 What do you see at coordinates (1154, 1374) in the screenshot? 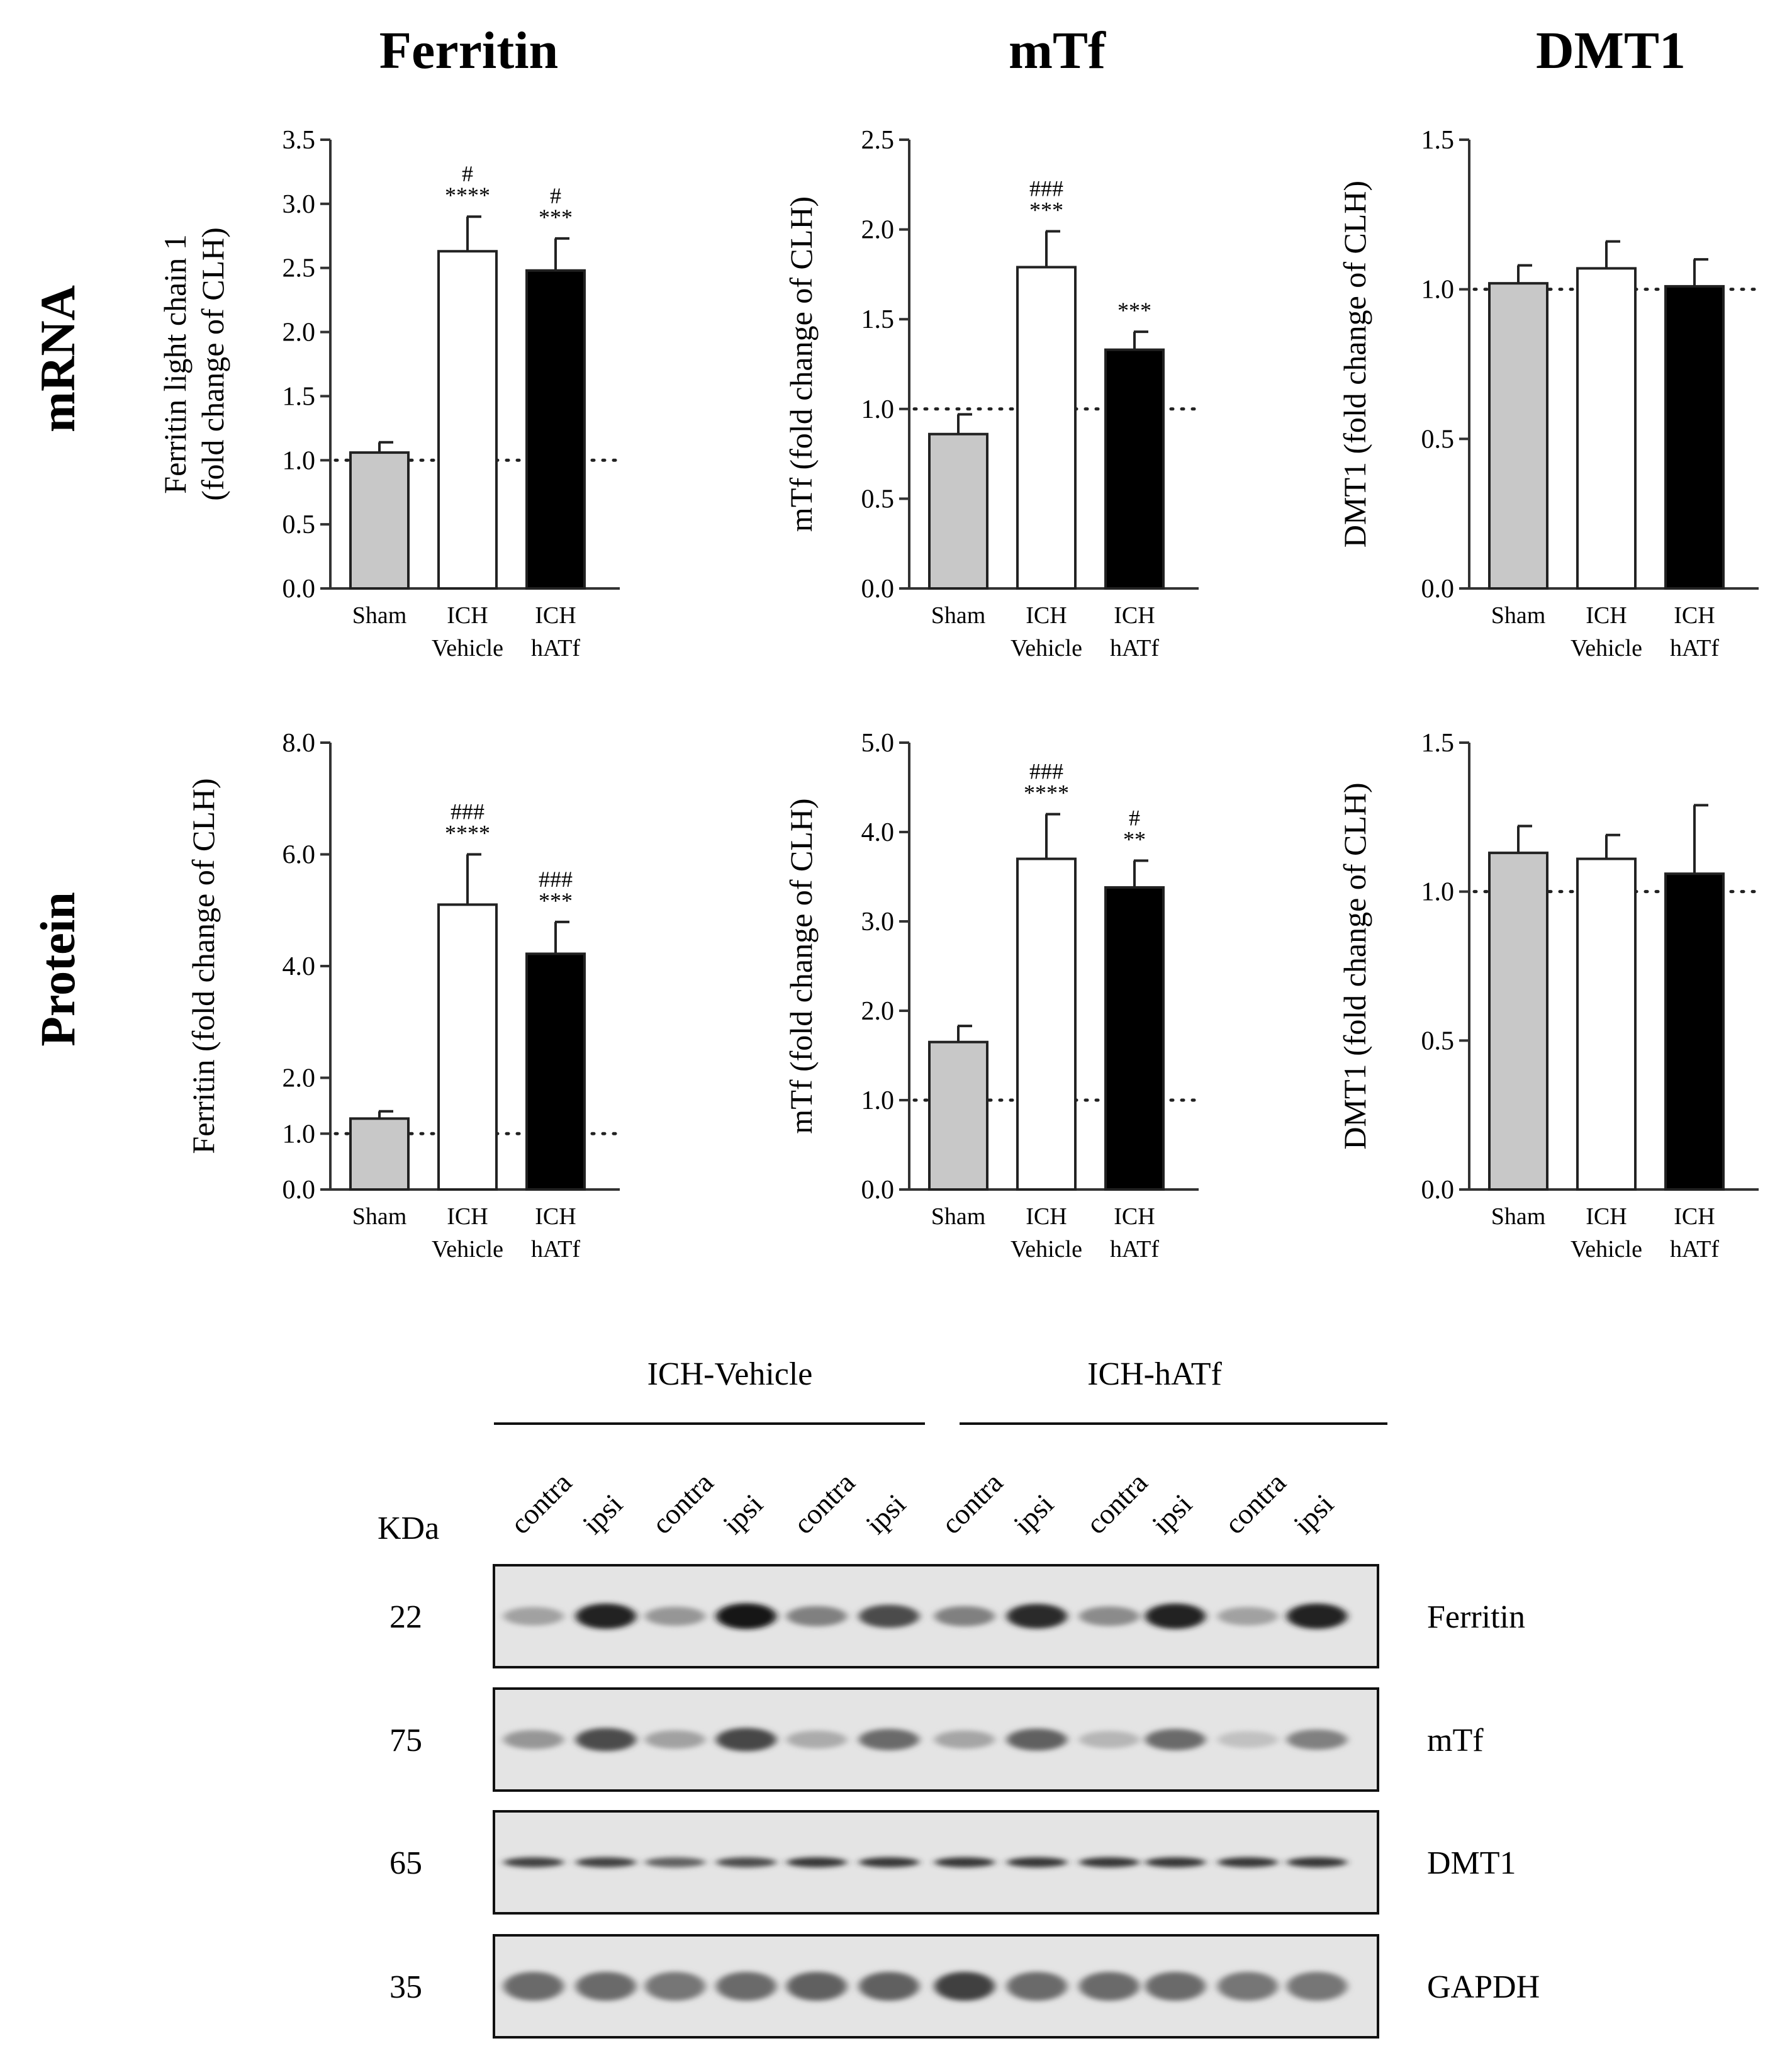
I see `group-label-ich-hatf: ICH-hATf` at bounding box center [1154, 1374].